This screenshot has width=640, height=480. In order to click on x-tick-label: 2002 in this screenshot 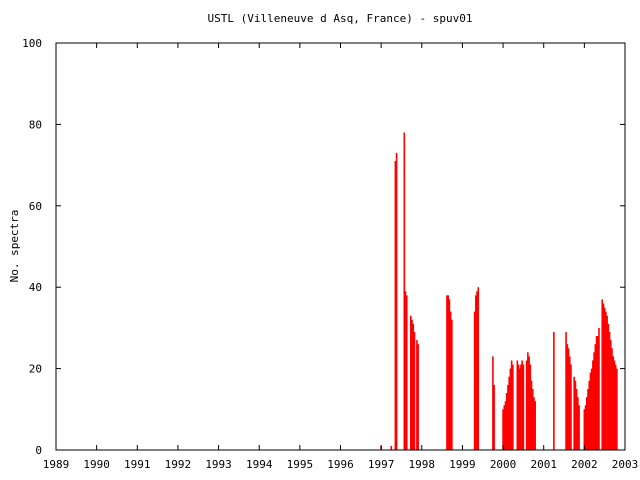, I will do `click(584, 464)`.